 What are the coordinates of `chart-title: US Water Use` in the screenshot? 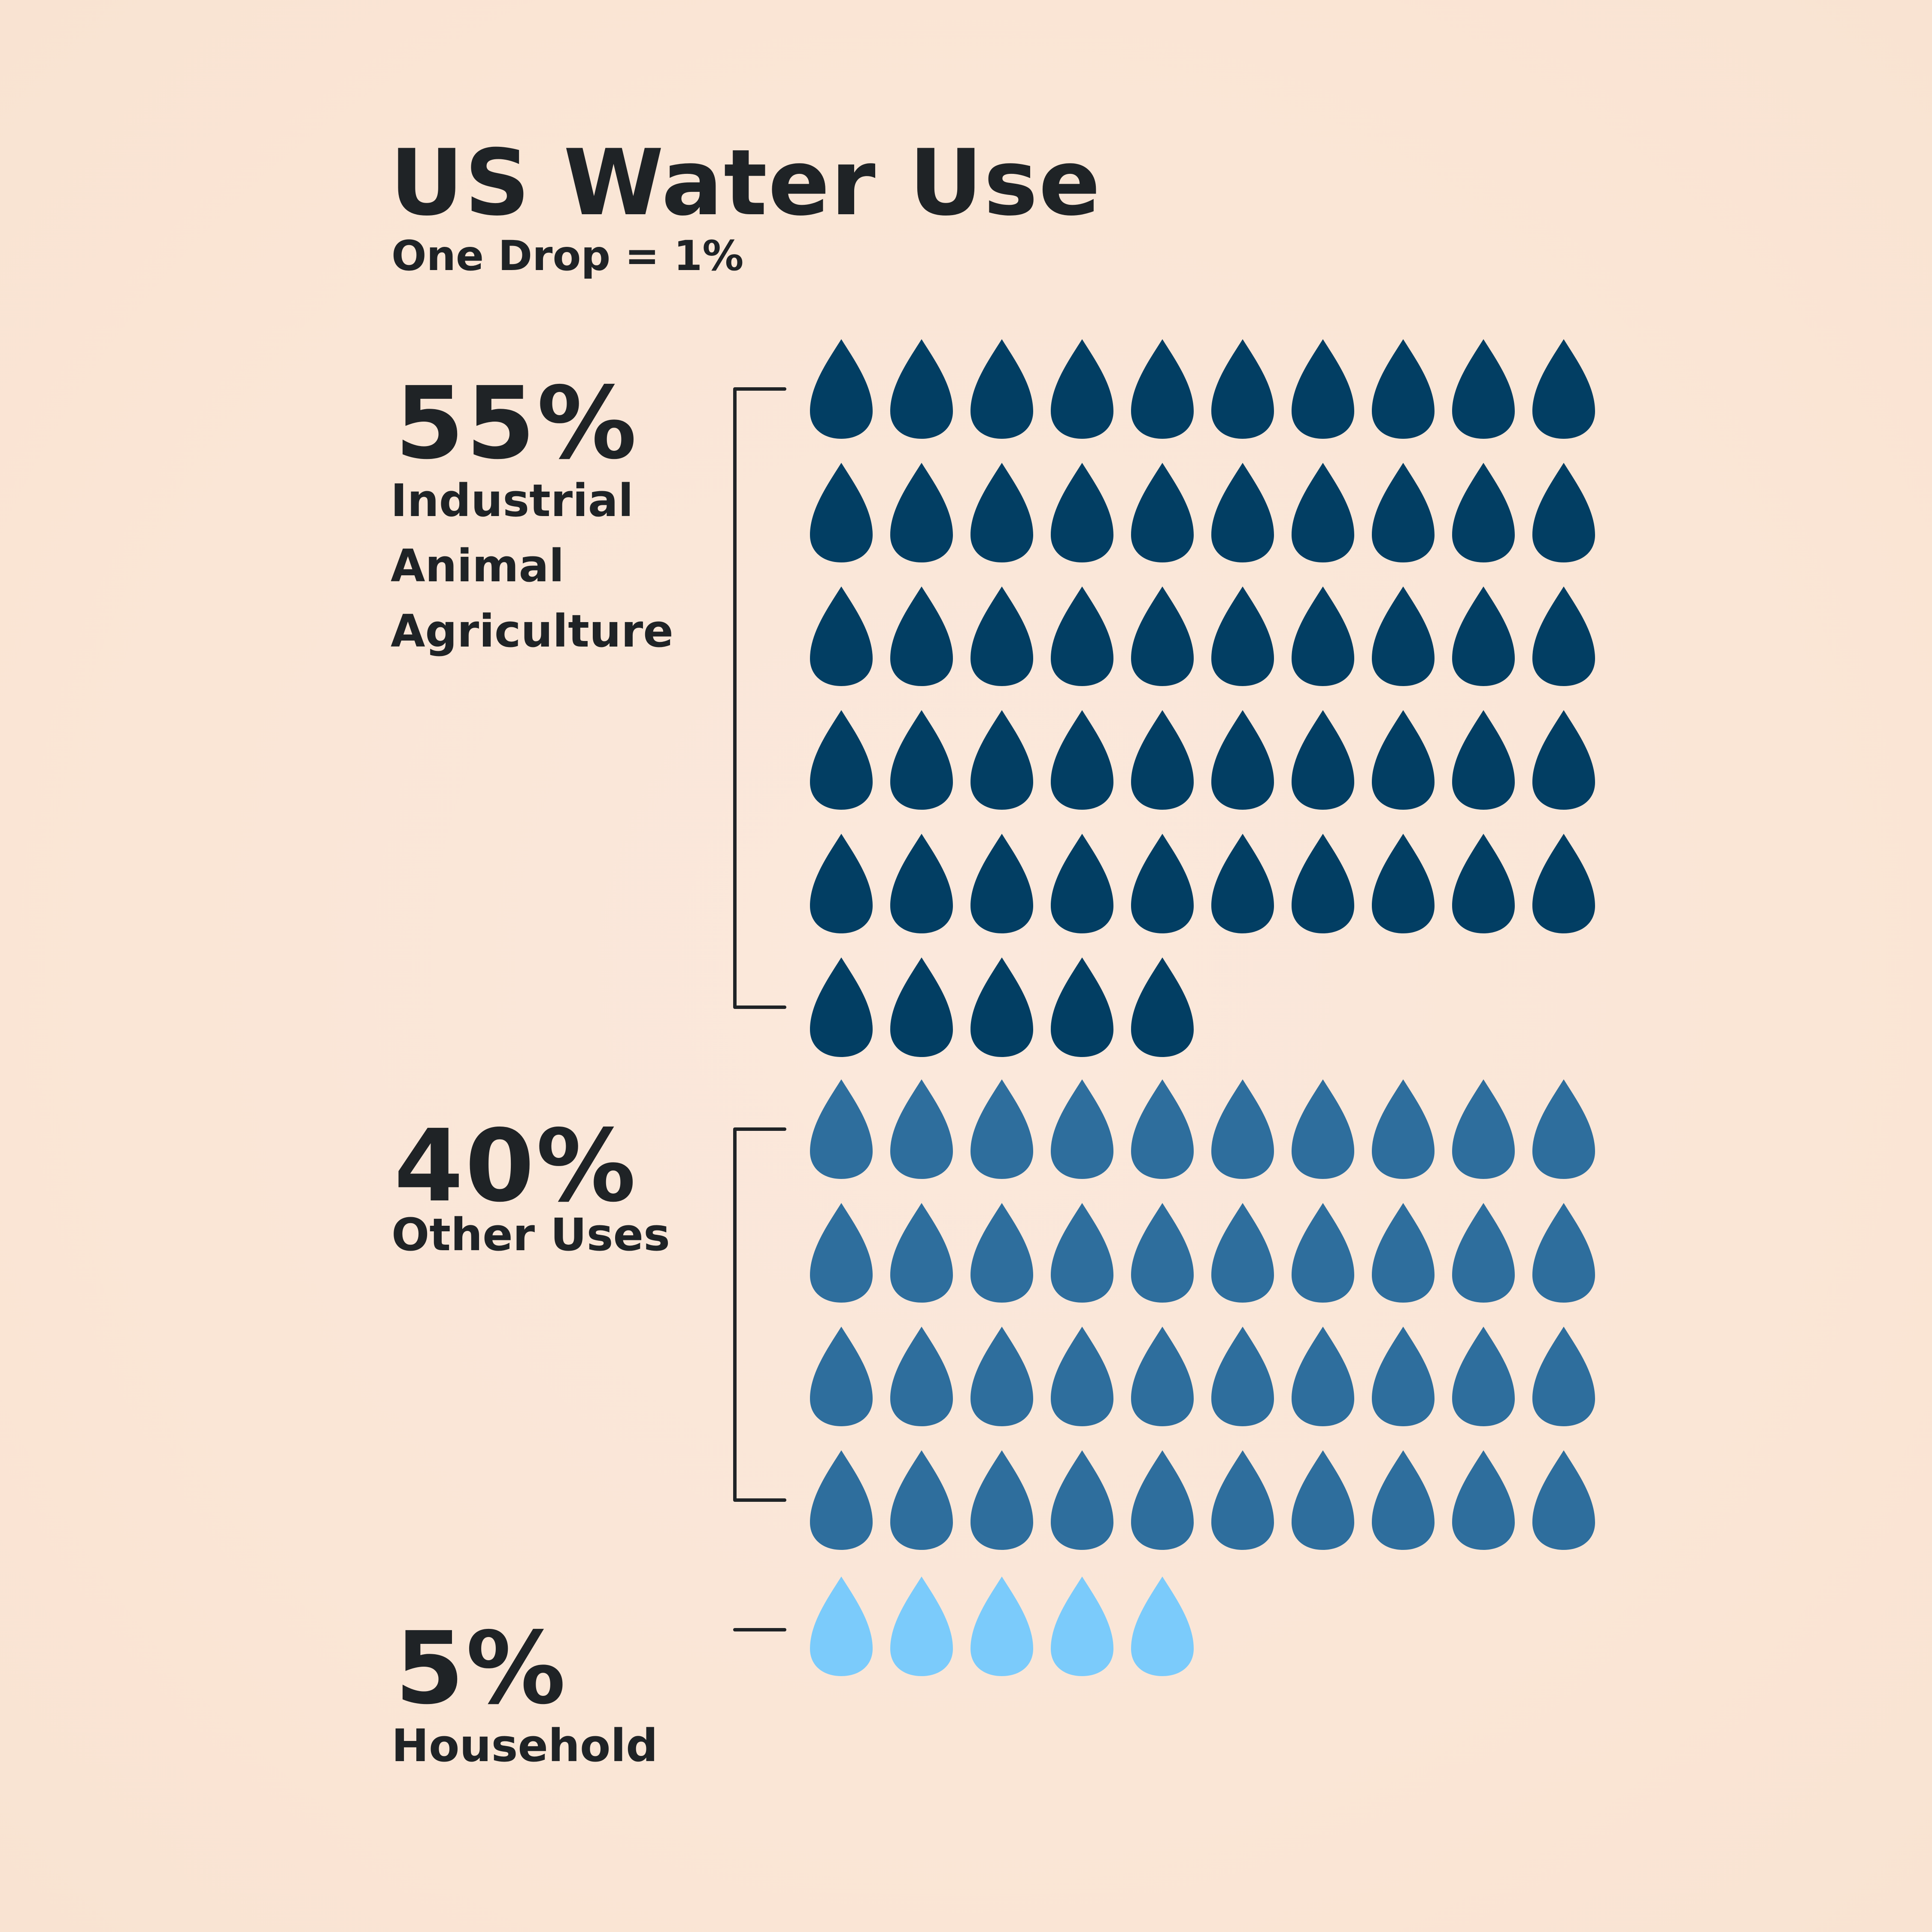 It's located at (745, 183).